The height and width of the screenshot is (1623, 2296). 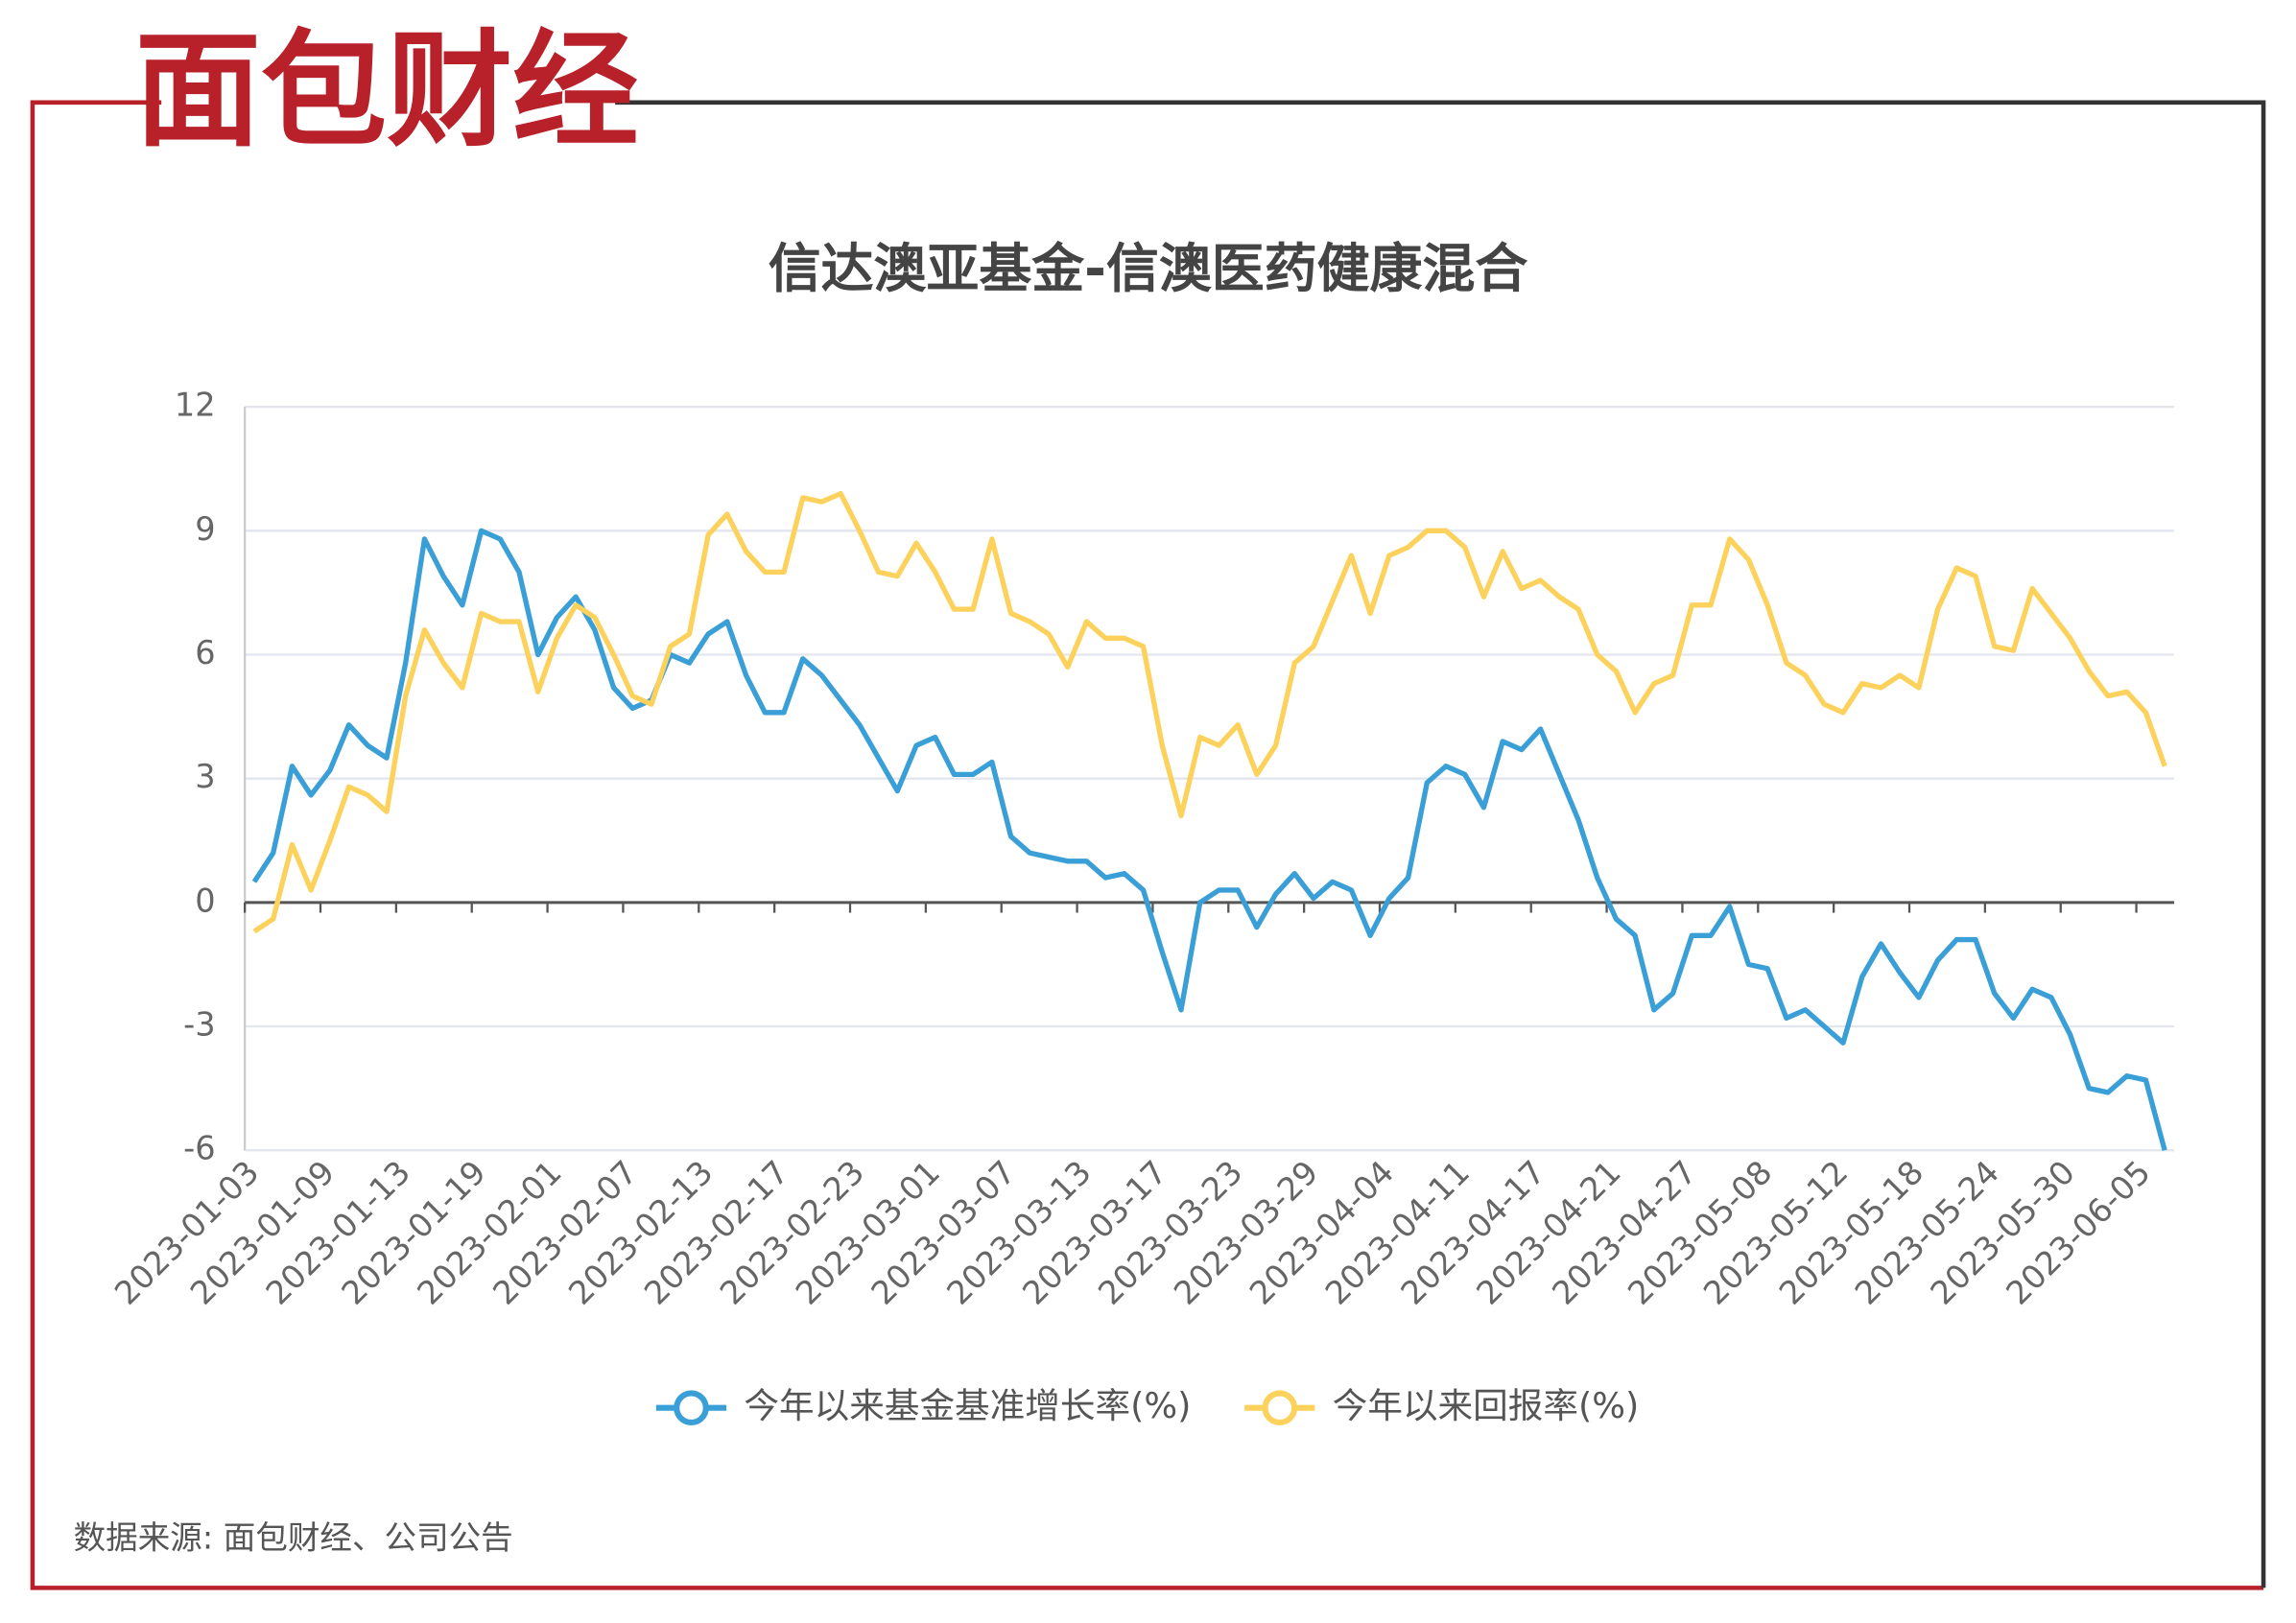 I want to click on y-tick-label: 0, so click(x=205, y=901).